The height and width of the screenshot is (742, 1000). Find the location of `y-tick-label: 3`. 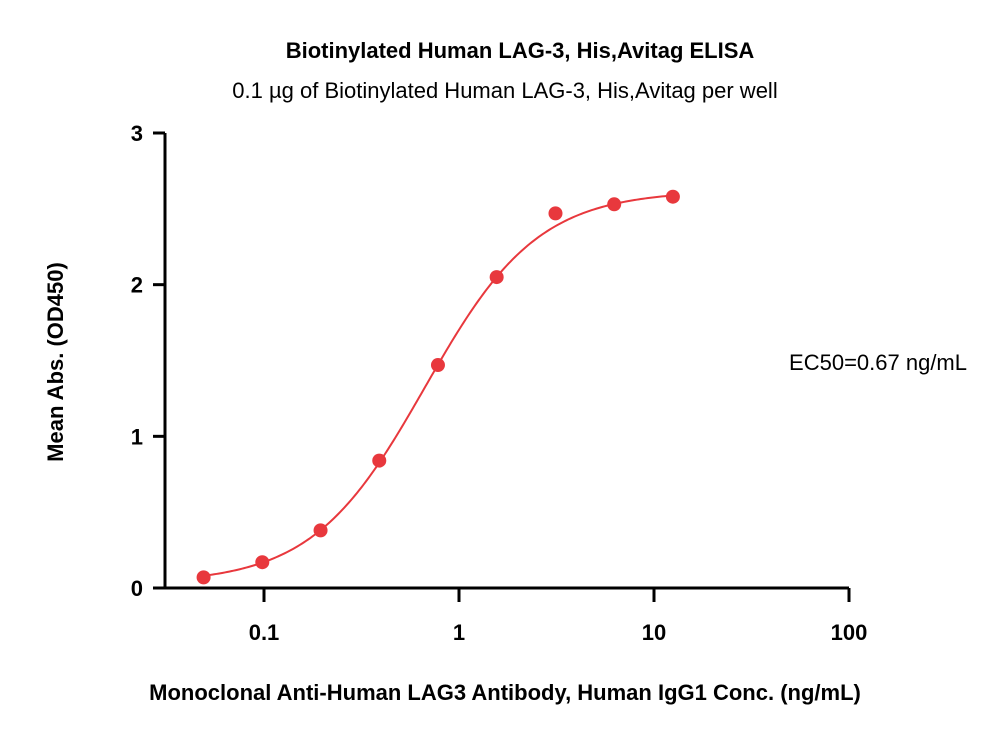

y-tick-label: 3 is located at coordinates (137, 133).